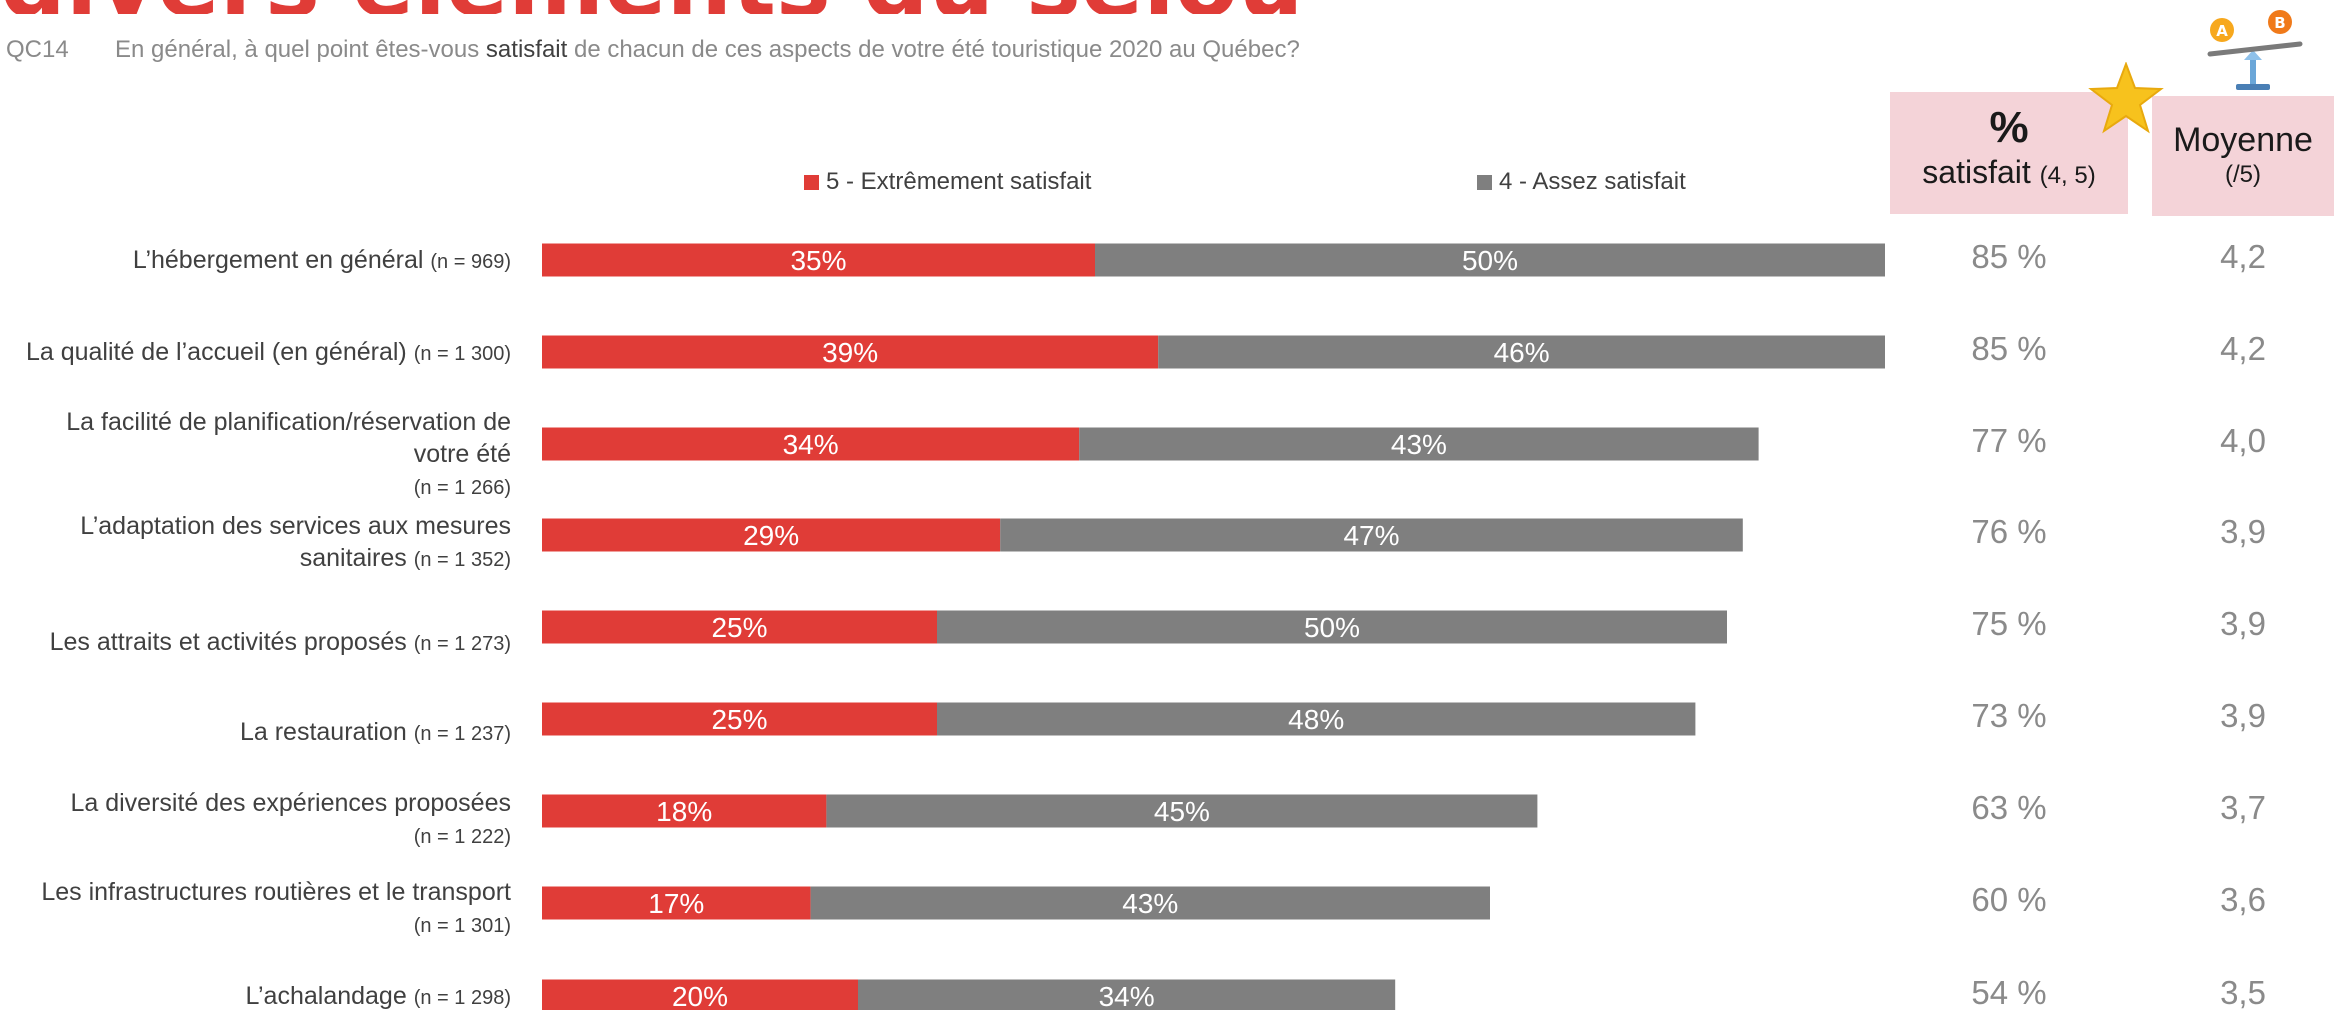  Describe the element at coordinates (470, 262) in the screenshot. I see `category-n: (n = 969)` at that location.